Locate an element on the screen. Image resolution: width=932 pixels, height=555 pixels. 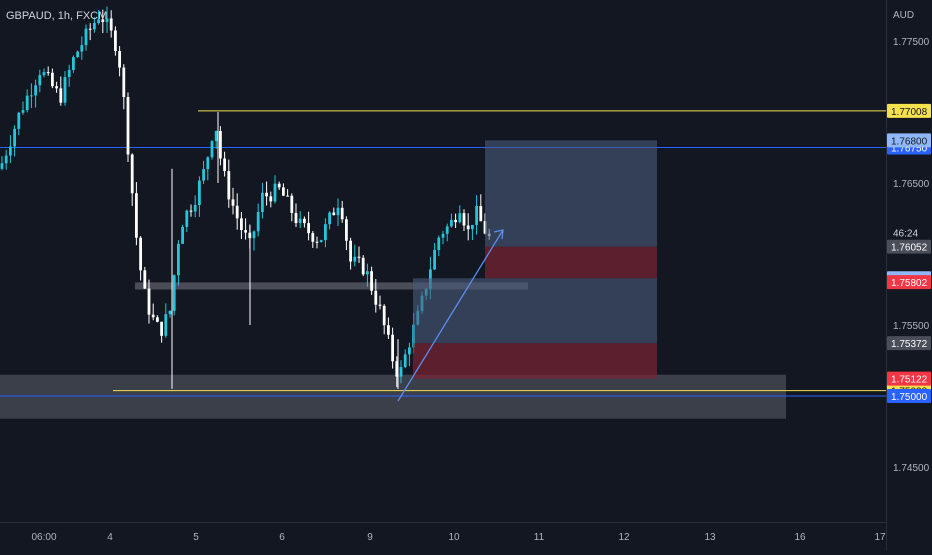
symbol-legend: GBPAUD, 1h, FXCM is located at coordinates (57, 16).